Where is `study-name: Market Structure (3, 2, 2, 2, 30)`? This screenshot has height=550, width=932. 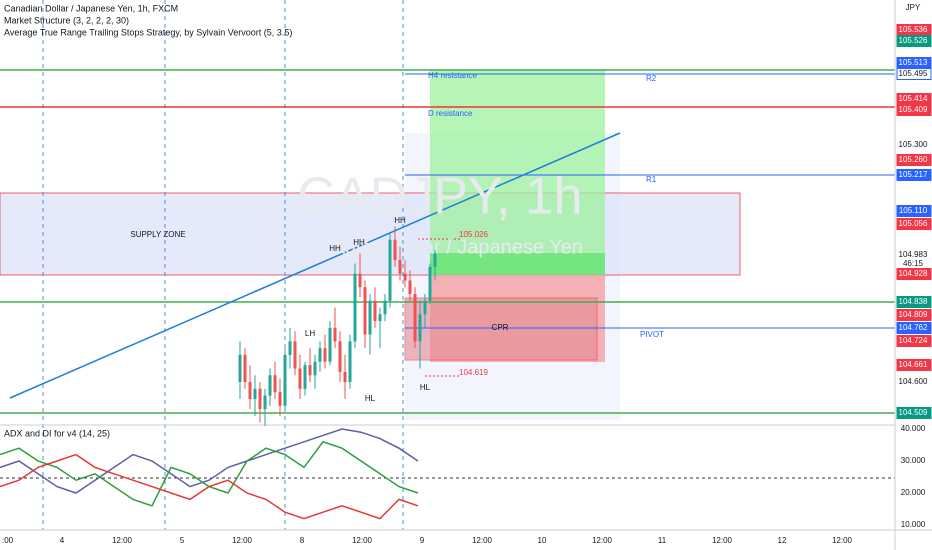 study-name: Market Structure (3, 2, 2, 2, 30) is located at coordinates (66, 20).